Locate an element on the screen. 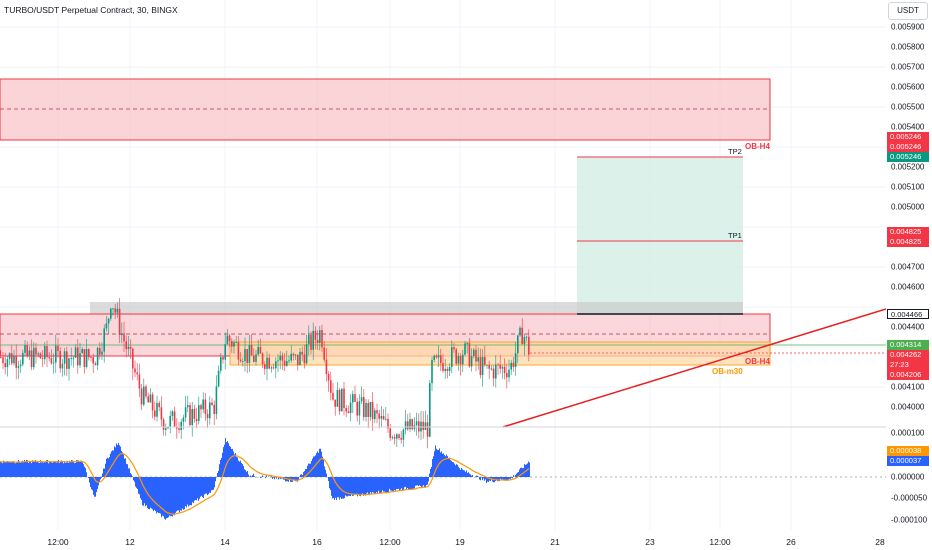  currency-button: USDT is located at coordinates (908, 11).